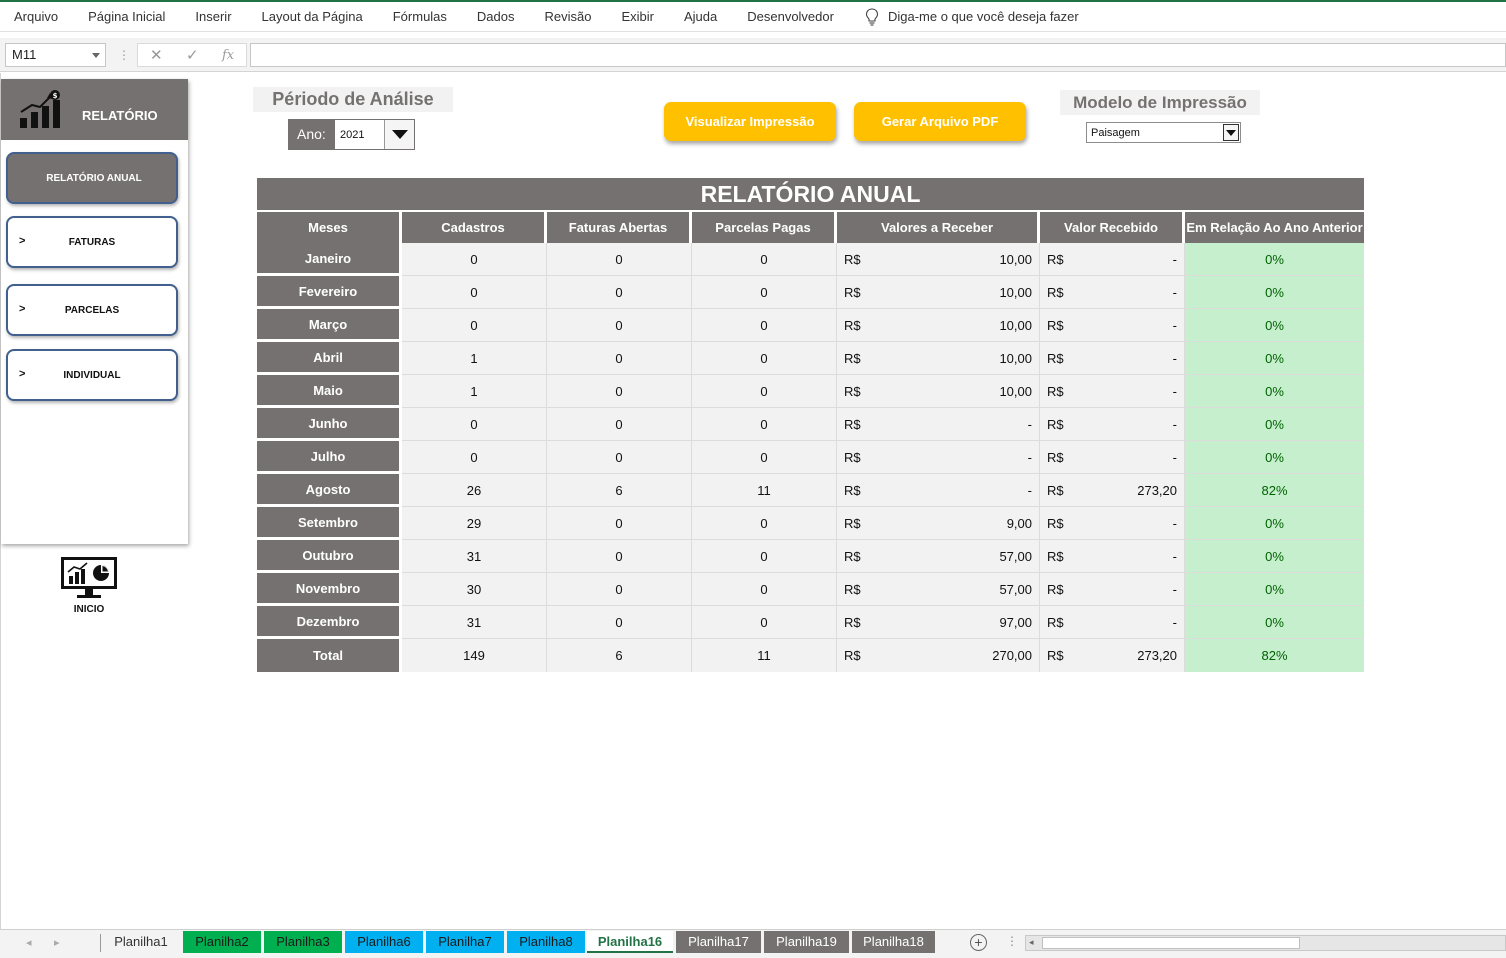 Image resolution: width=1506 pixels, height=958 pixels. Describe the element at coordinates (978, 942) in the screenshot. I see `add-sheet-icon: +` at that location.